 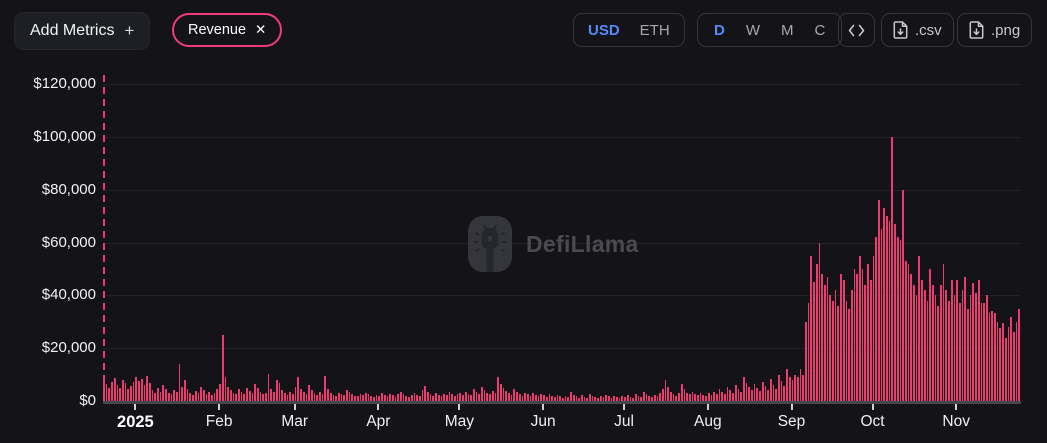 What do you see at coordinates (719, 30) in the screenshot?
I see `interval-option-daily: D` at bounding box center [719, 30].